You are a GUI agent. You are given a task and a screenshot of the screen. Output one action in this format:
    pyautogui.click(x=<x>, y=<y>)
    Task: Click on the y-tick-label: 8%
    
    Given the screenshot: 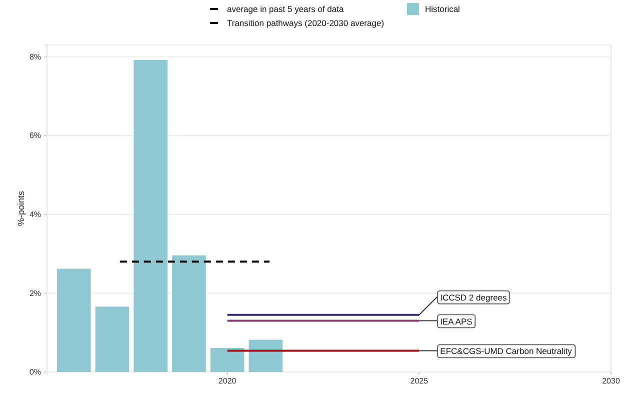 What is the action you would take?
    pyautogui.click(x=35, y=57)
    